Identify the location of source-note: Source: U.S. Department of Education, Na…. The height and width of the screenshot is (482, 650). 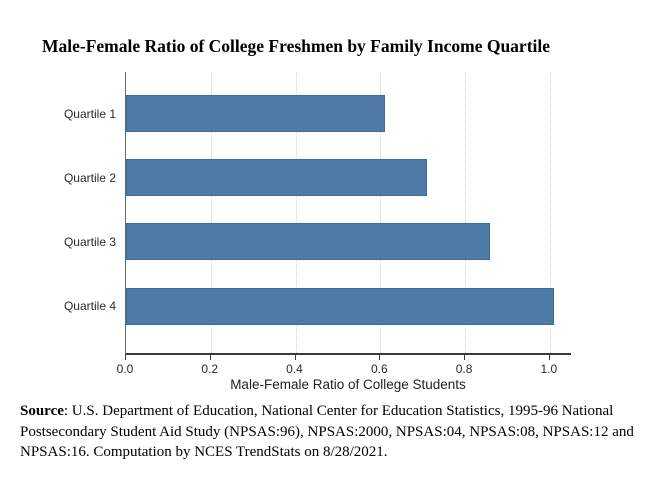
(329, 432).